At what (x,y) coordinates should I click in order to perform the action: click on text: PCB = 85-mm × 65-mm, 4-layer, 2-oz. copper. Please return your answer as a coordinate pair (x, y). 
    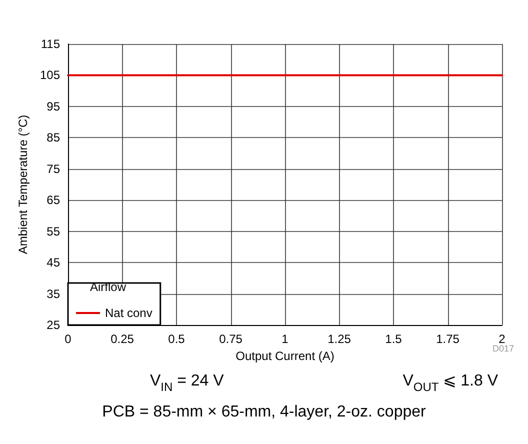
    Looking at the image, I should click on (264, 412).